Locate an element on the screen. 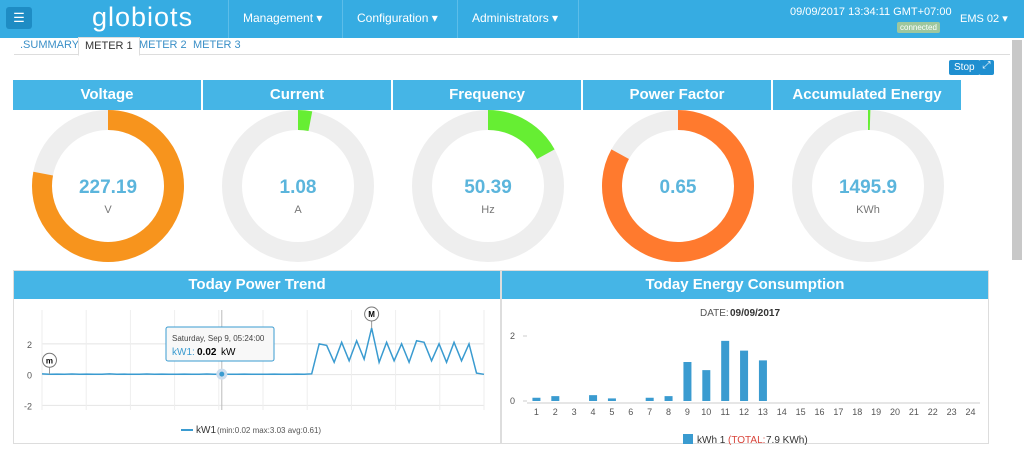 The image size is (1024, 454). x-tick-label: 23 is located at coordinates (952, 412).